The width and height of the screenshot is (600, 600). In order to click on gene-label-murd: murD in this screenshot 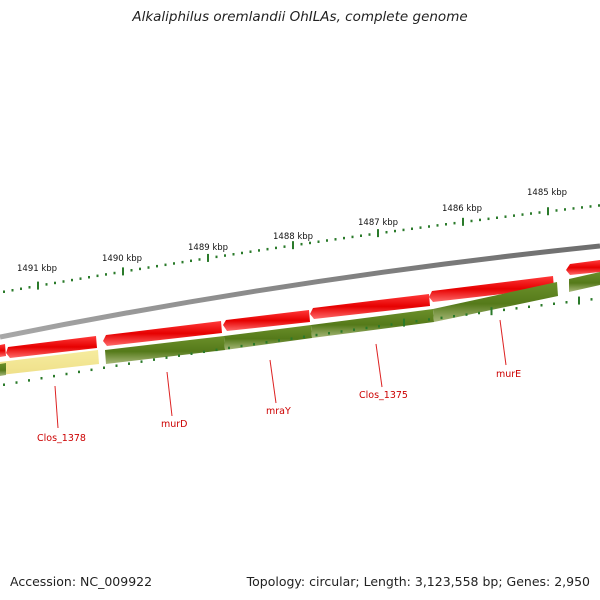, I will do `click(174, 424)`.